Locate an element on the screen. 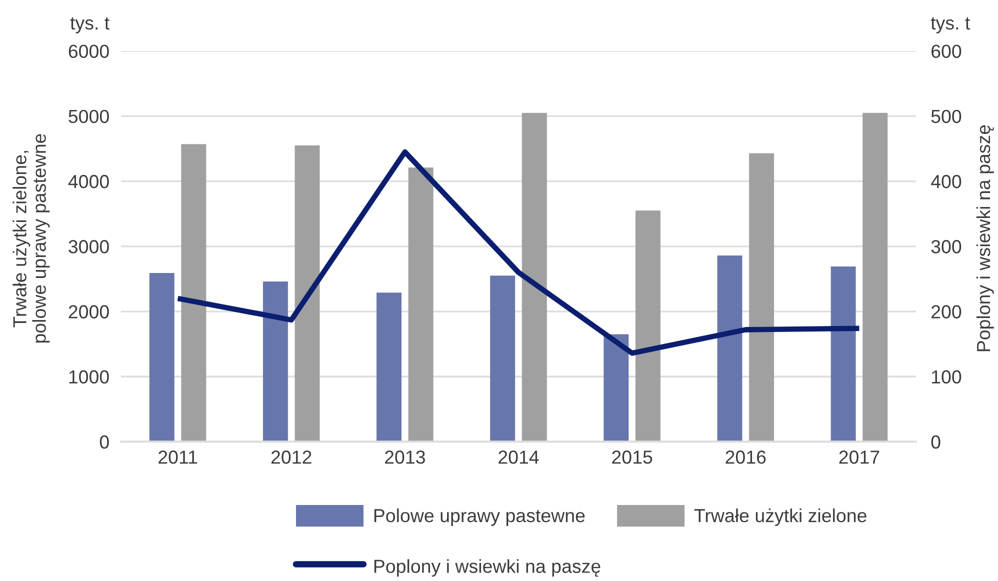 This screenshot has width=998, height=581. legend-label: Trwałe użytki zielone is located at coordinates (780, 517).